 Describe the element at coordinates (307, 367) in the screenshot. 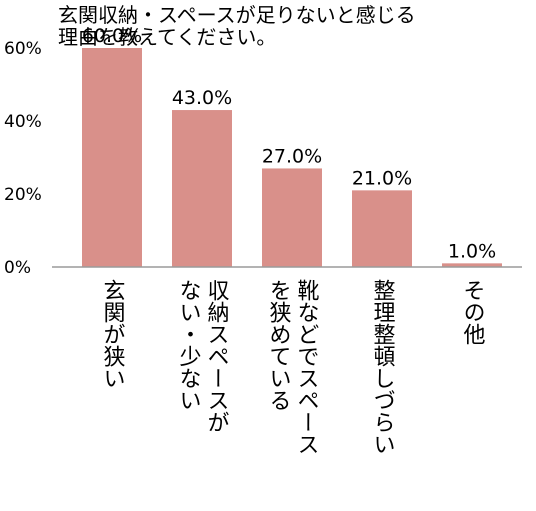

I see `category-label: 靴などでスペース` at that location.